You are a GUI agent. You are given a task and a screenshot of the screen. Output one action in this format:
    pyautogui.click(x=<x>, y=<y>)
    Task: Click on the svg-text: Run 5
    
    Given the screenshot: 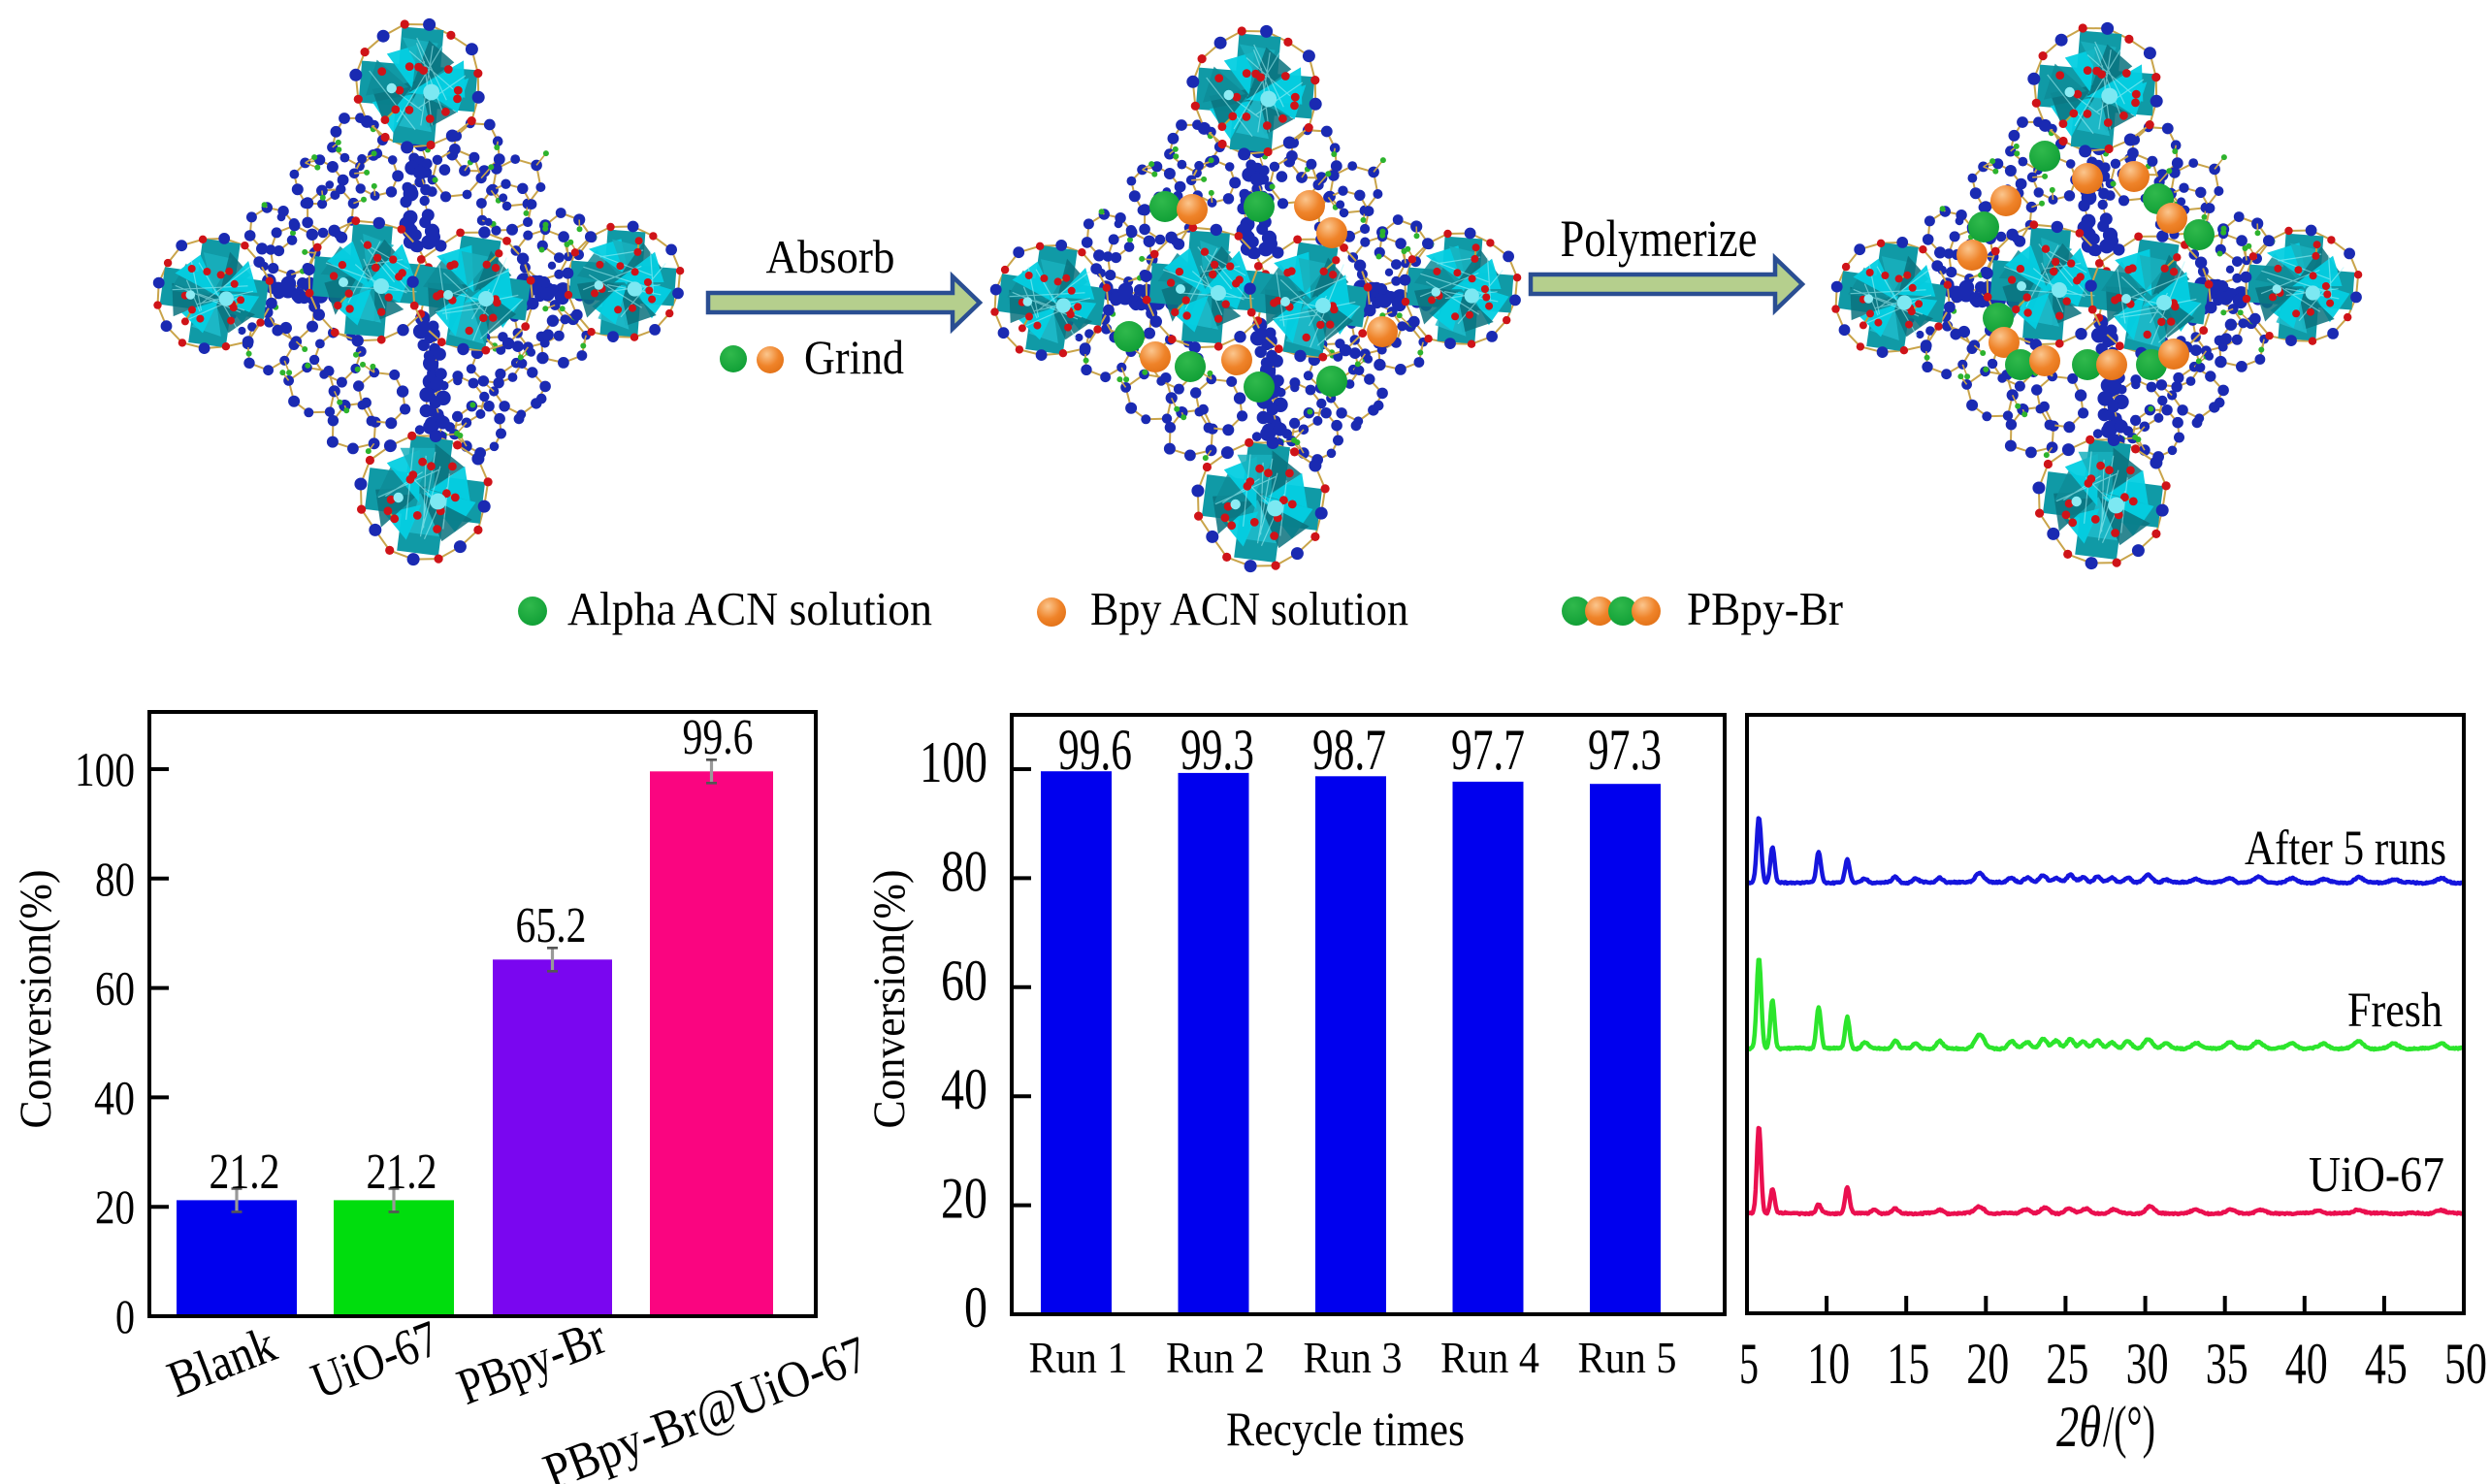 What is the action you would take?
    pyautogui.click(x=1627, y=1358)
    